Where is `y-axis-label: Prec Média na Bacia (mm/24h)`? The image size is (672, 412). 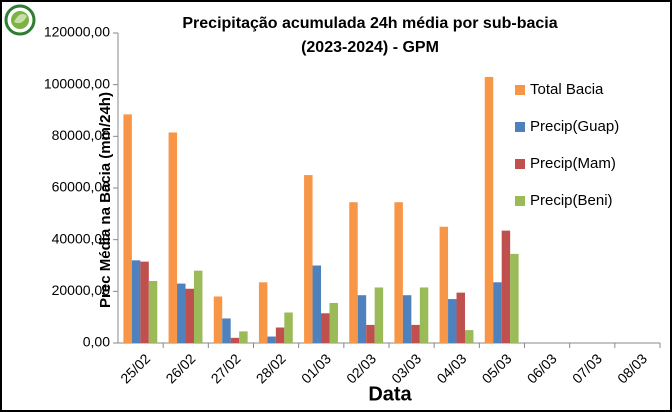
y-axis-label: Prec Média na Bacia (mm/24h) is located at coordinates (105, 200).